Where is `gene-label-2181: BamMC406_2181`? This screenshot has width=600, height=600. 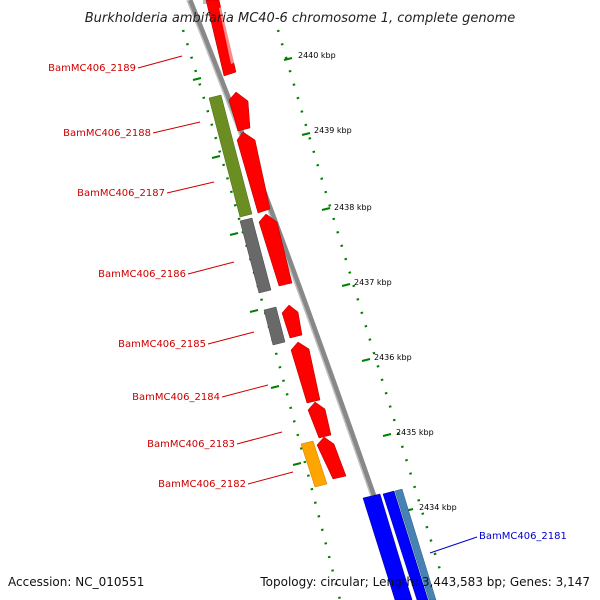 gene-label-2181: BamMC406_2181 is located at coordinates (523, 536).